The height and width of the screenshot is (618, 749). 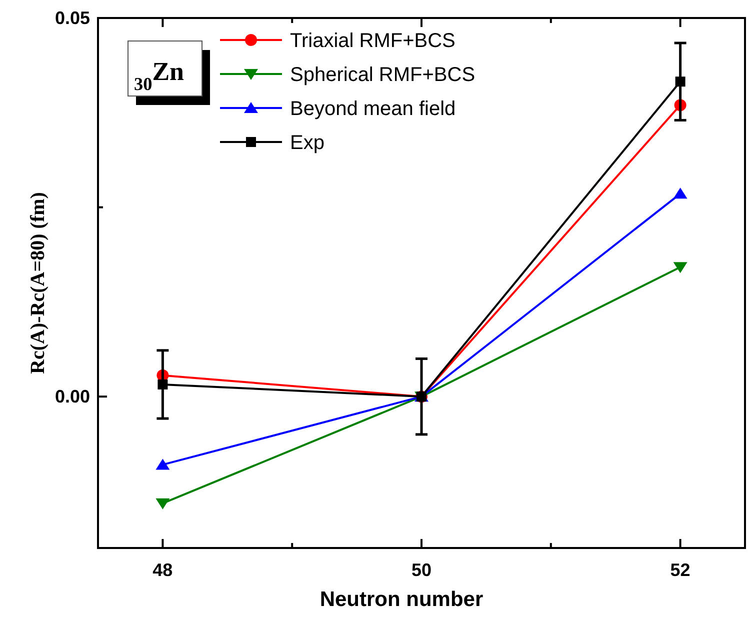 I want to click on legend-label: Exp, so click(x=307, y=143).